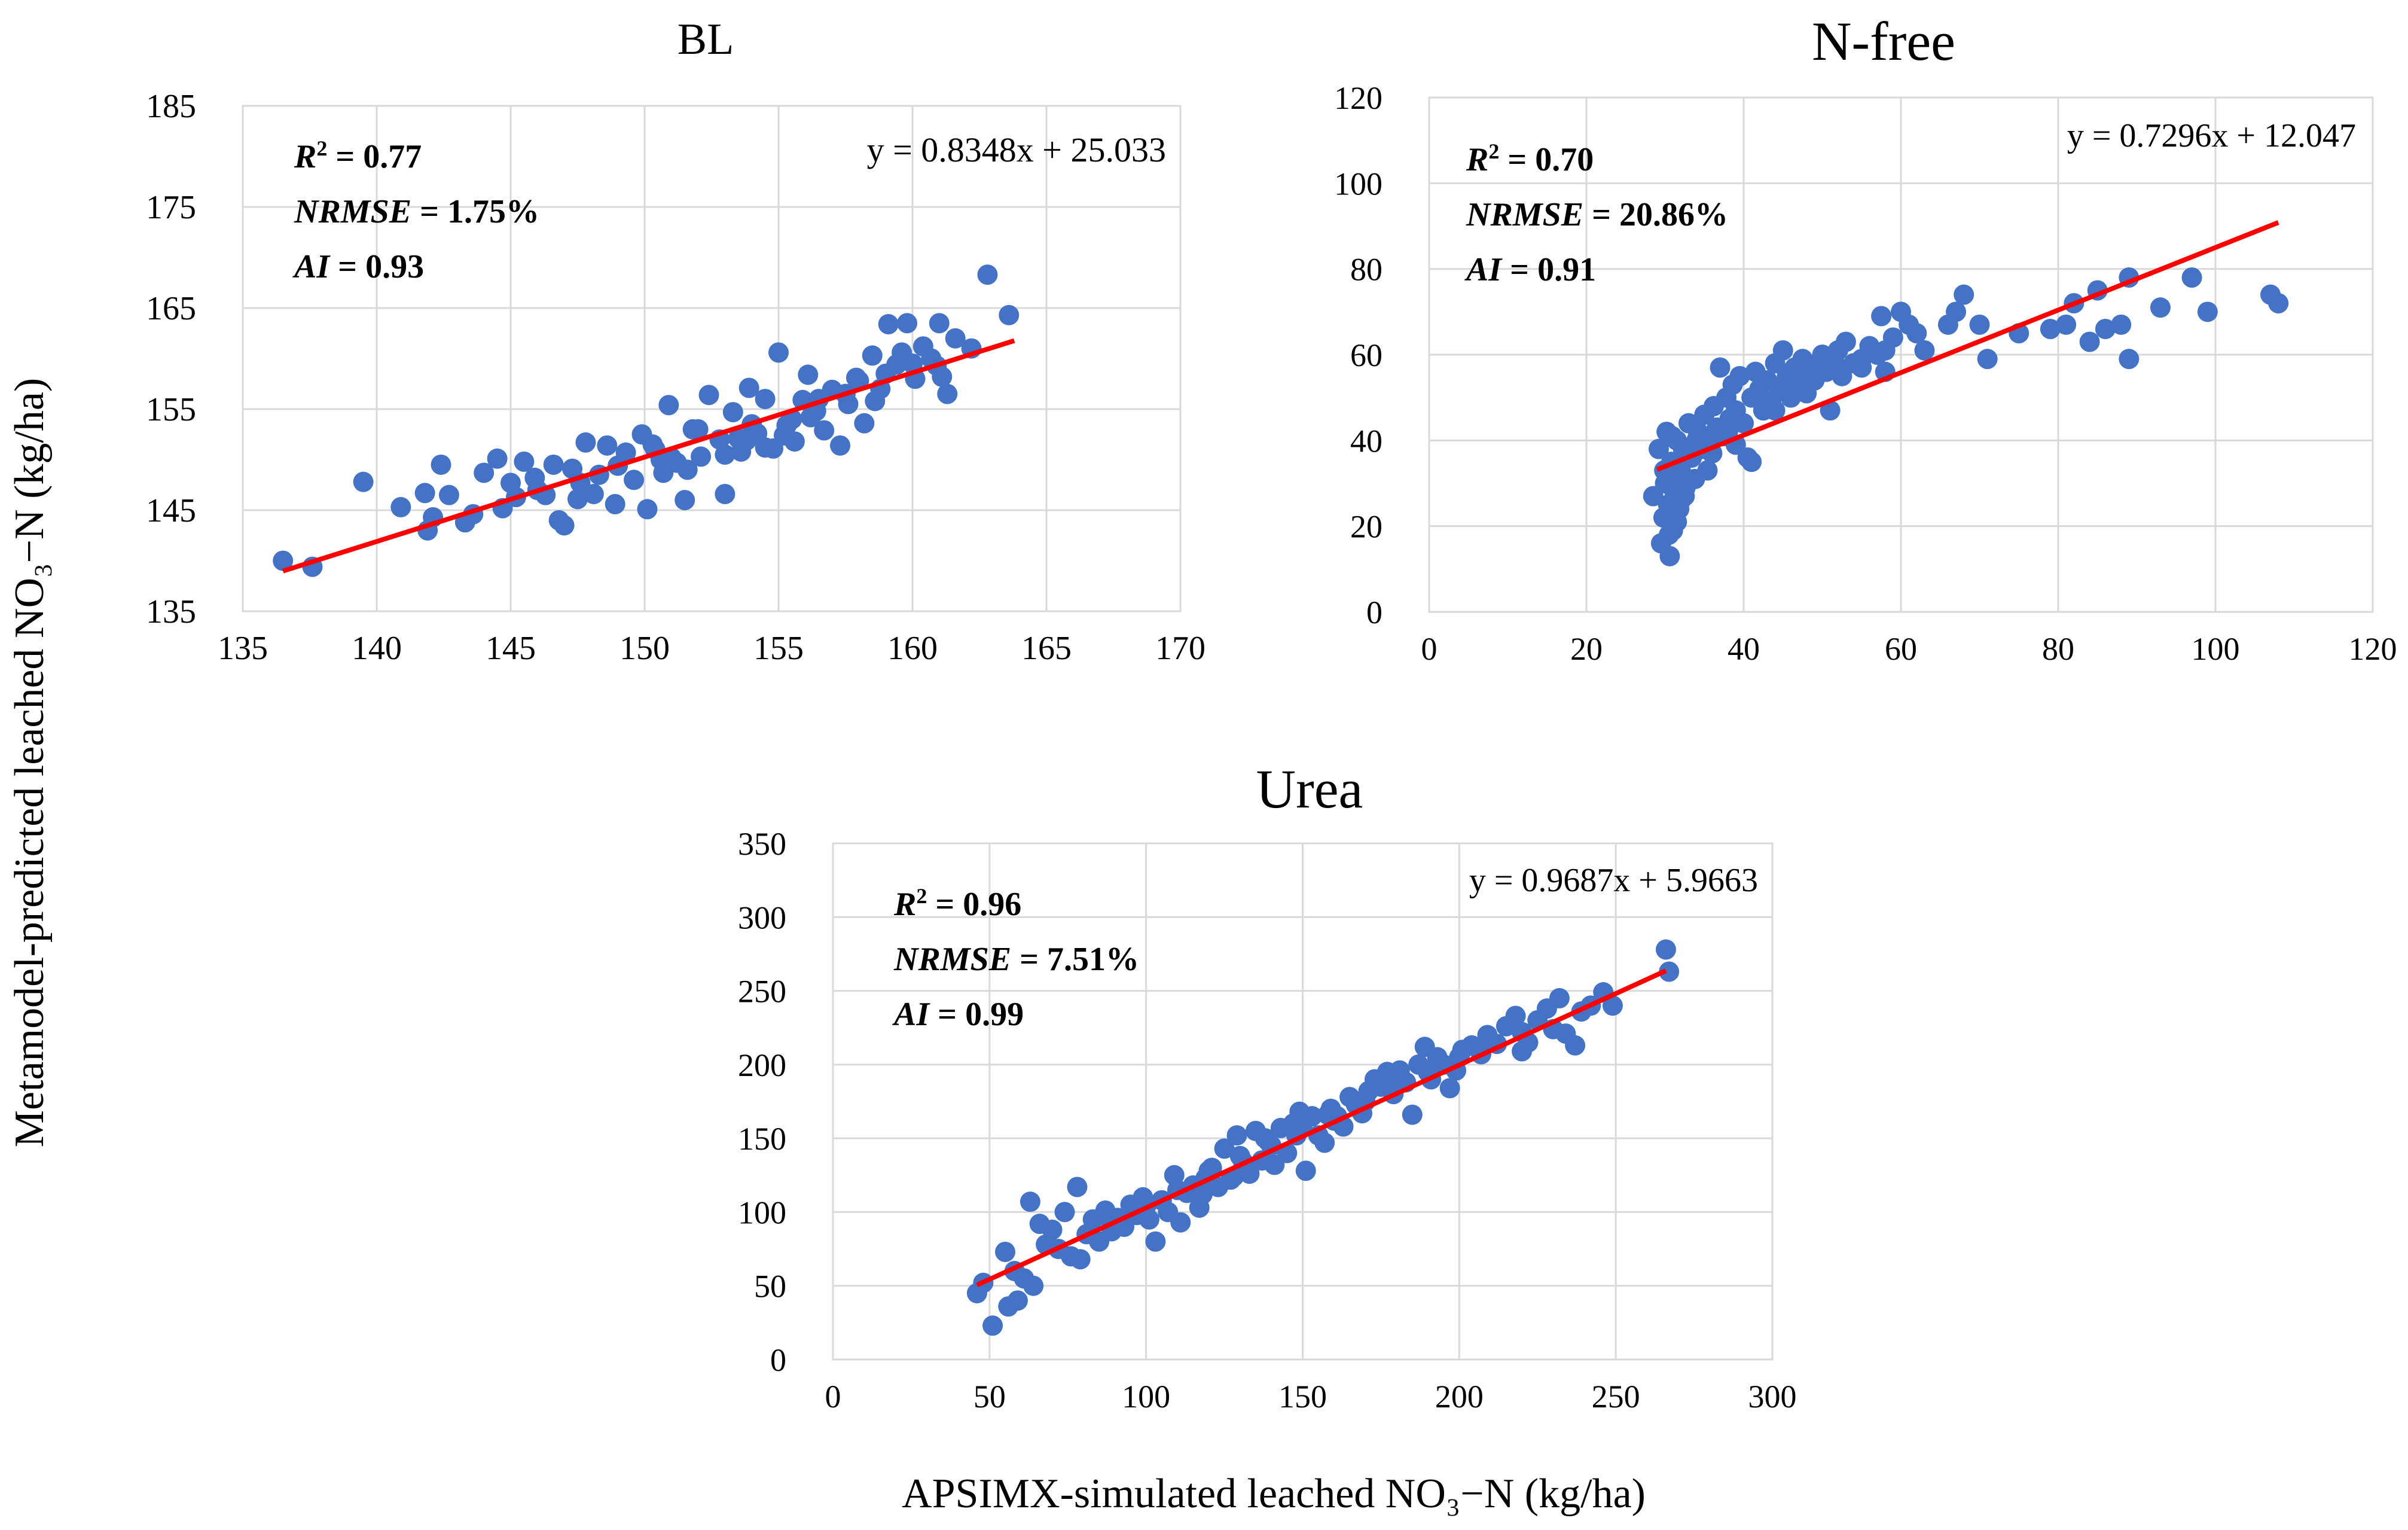 Image resolution: width=2408 pixels, height=1530 pixels. What do you see at coordinates (705, 39) in the screenshot?
I see `chart-title-bl: BL` at bounding box center [705, 39].